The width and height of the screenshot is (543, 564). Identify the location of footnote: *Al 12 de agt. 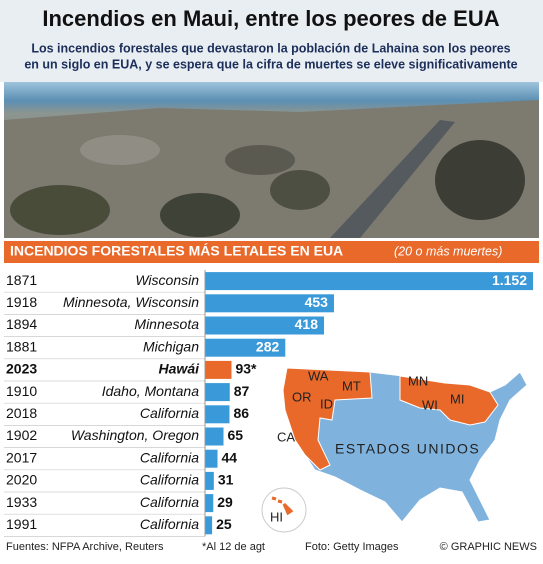
(233, 547).